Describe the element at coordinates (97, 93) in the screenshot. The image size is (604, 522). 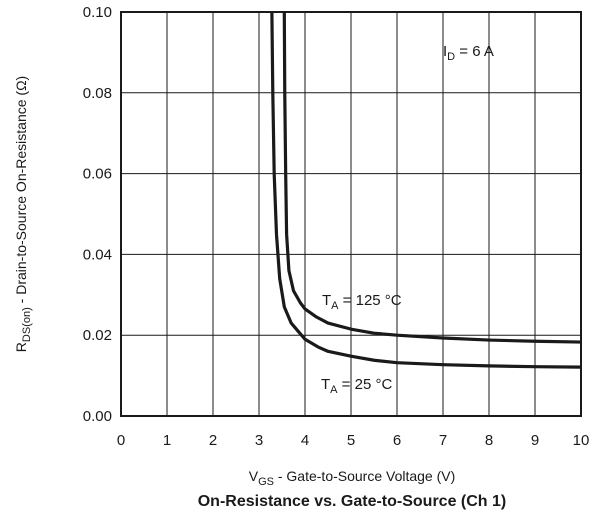
I see `y-tick-label: 0.08` at that location.